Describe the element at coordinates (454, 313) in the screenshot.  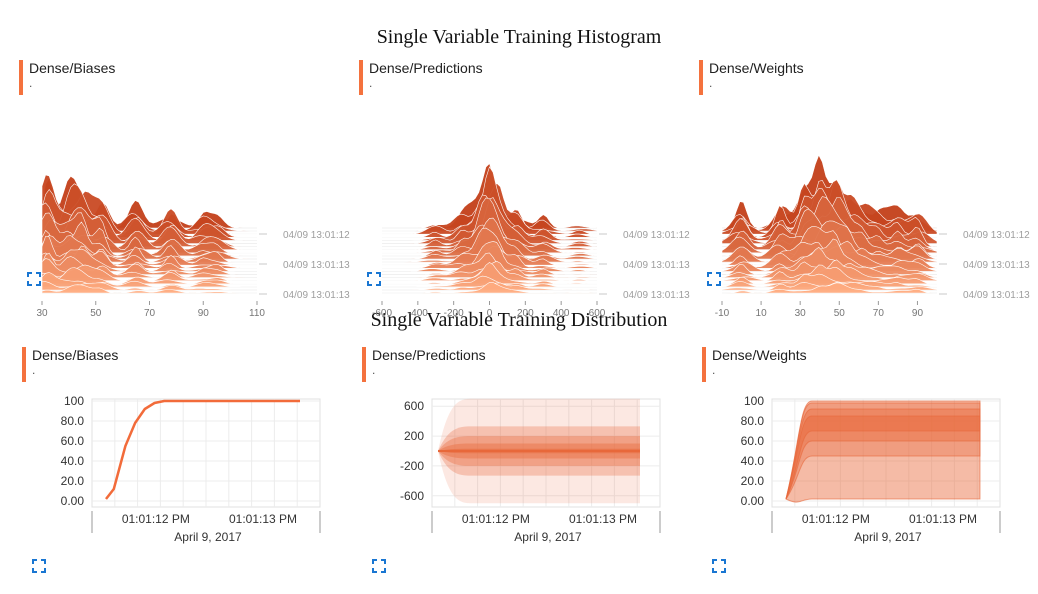
I see `x-tick-label: -200` at that location.